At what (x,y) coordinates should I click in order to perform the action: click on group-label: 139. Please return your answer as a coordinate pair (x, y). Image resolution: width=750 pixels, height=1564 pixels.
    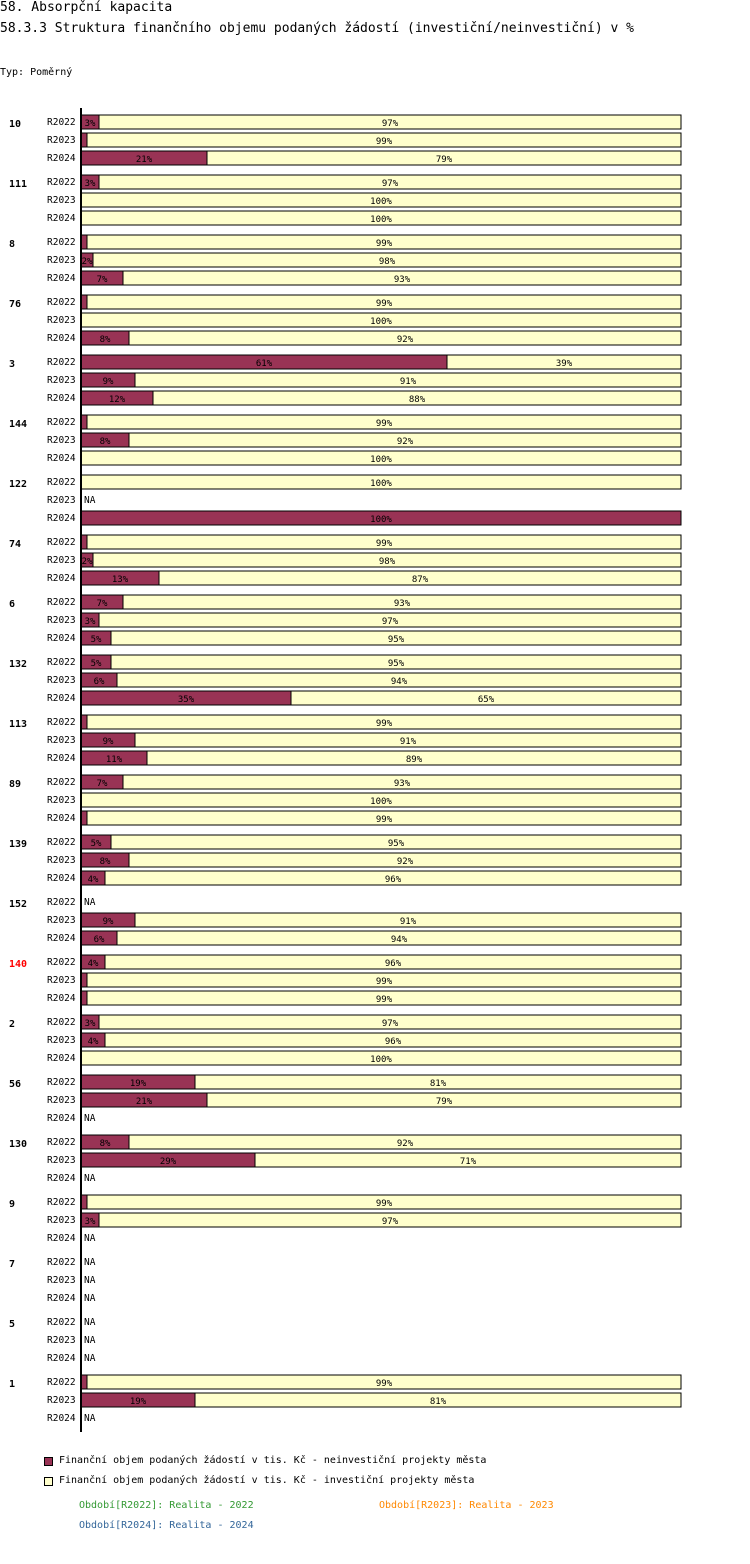
    Looking at the image, I should click on (18, 844).